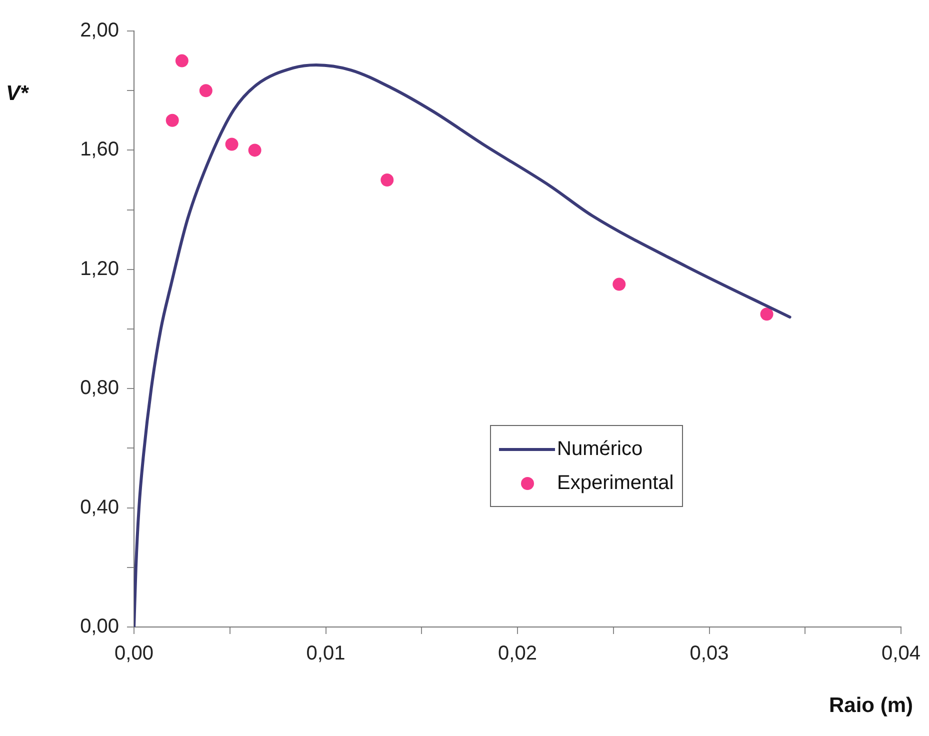  Describe the element at coordinates (99, 507) in the screenshot. I see `y-tick-label: 0,40` at that location.